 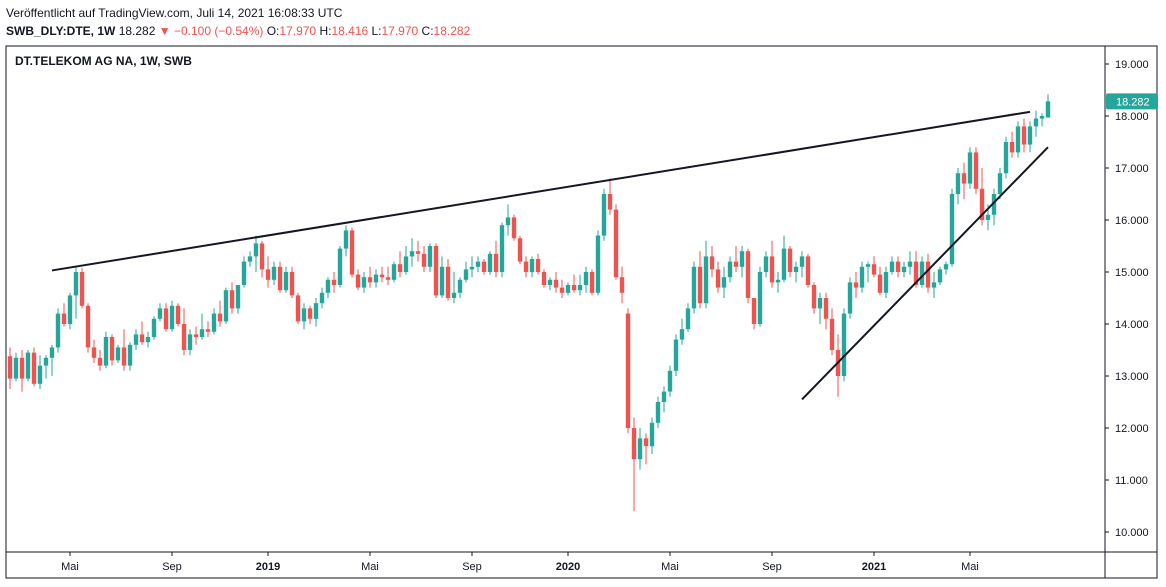 I want to click on trendline-support, so click(x=925, y=273).